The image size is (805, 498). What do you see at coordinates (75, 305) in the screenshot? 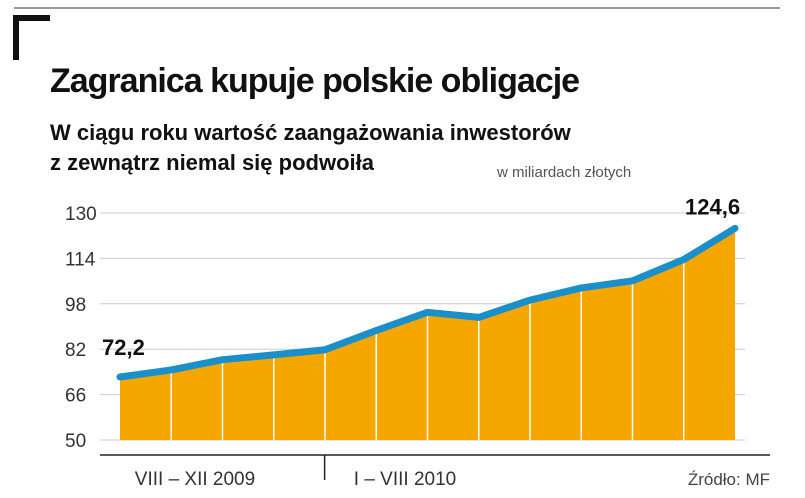
I see `y-tick-label: 98` at bounding box center [75, 305].